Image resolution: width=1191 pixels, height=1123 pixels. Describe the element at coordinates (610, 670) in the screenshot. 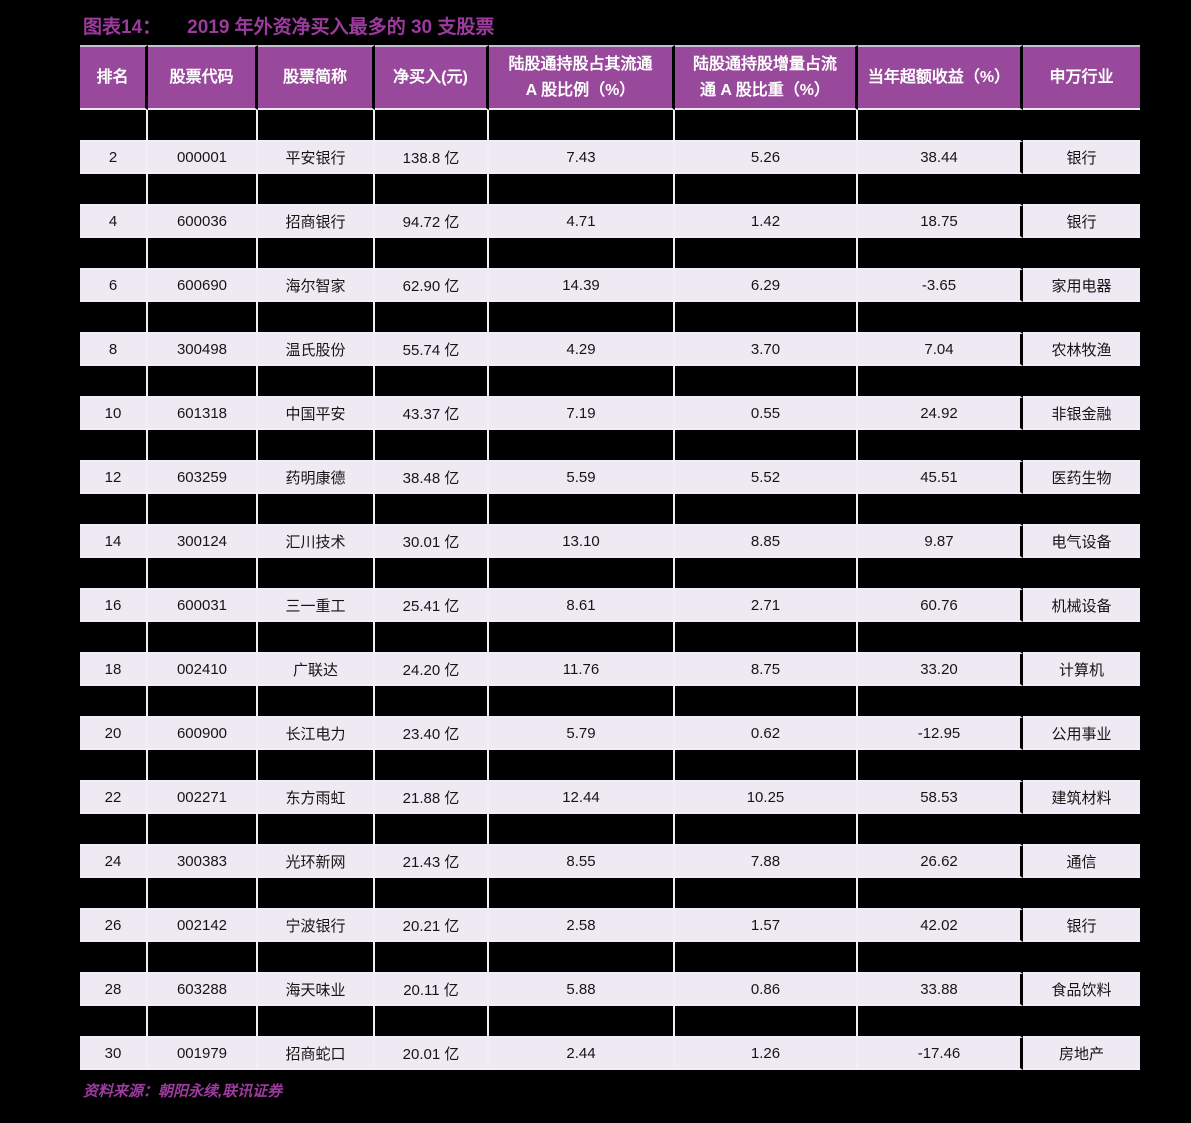

I see `stock-row: 18 002410 广联达 24.20 亿 11.76 8.75 33.20 计算机` at that location.